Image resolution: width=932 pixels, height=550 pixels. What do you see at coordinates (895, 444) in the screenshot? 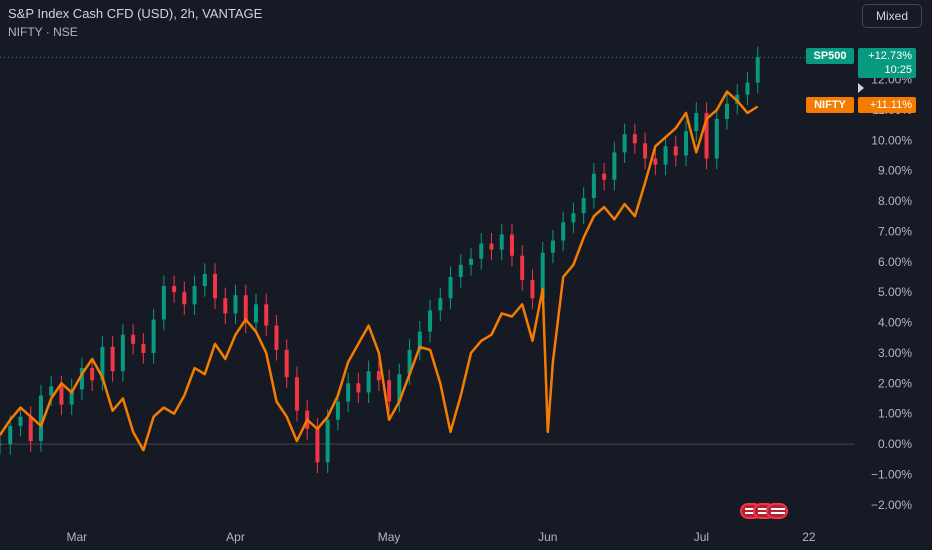
I see `y-tick-label: 0.00%` at bounding box center [895, 444].